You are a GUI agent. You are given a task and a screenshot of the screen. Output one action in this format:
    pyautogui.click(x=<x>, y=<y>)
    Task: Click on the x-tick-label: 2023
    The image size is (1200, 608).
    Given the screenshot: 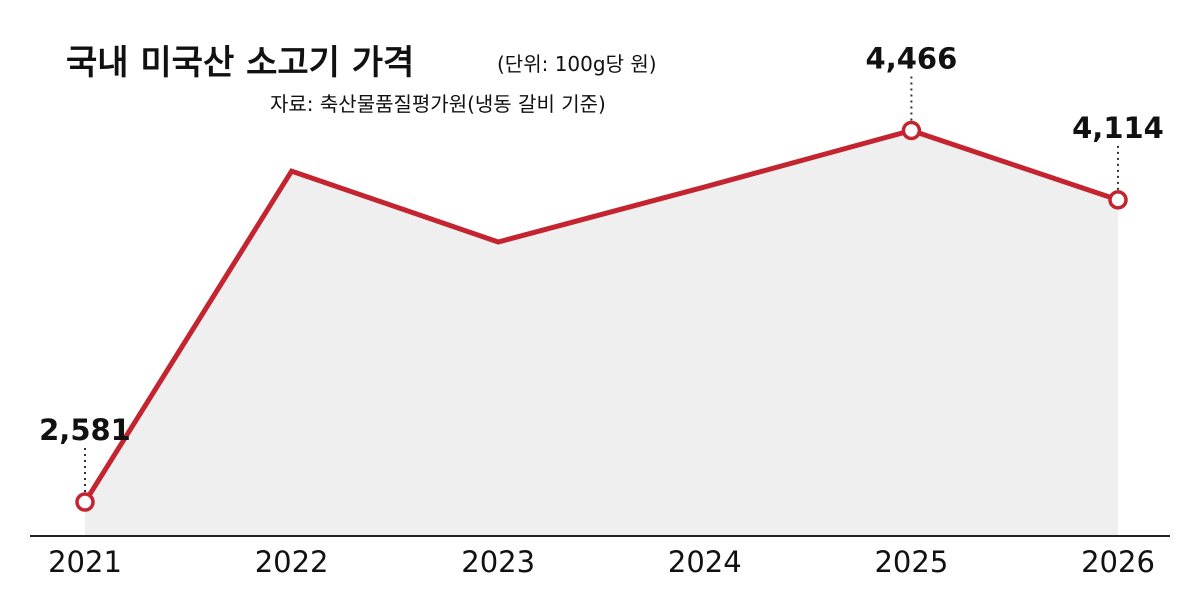 What is the action you would take?
    pyautogui.click(x=498, y=562)
    